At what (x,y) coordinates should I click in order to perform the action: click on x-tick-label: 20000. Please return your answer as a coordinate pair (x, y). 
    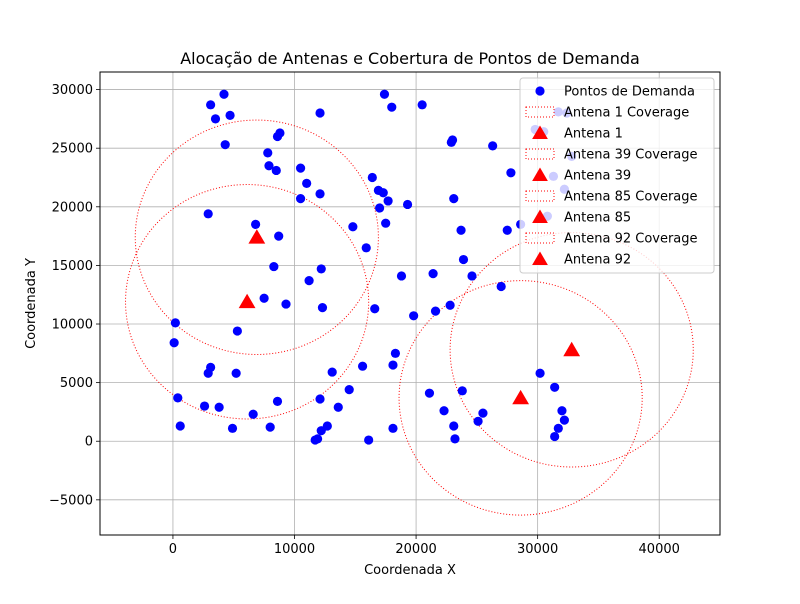
    Looking at the image, I should click on (415, 549).